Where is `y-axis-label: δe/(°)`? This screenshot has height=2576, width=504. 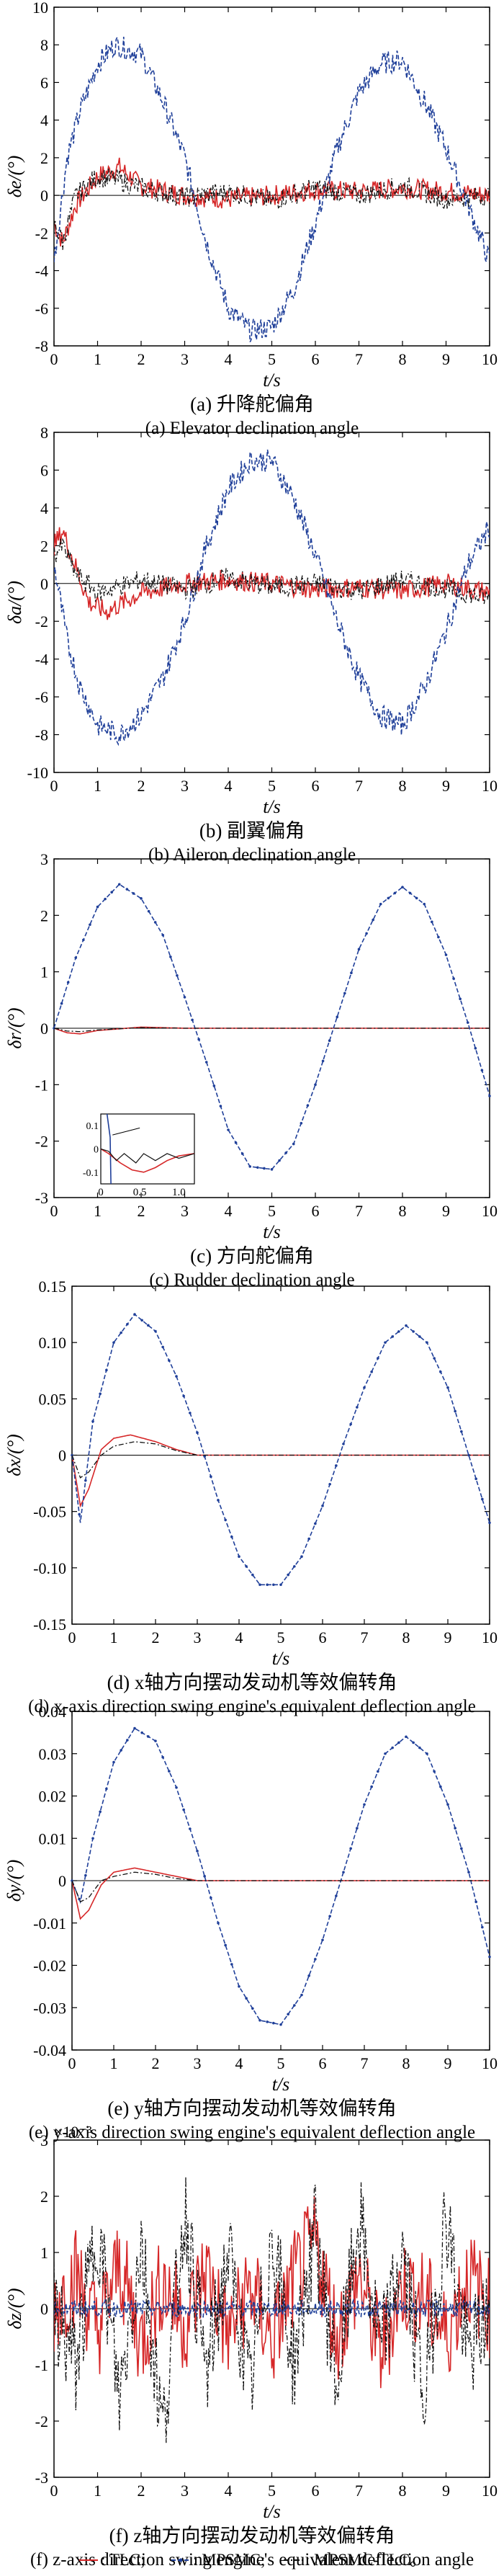 y-axis-label: δe/(°) is located at coordinates (14, 177).